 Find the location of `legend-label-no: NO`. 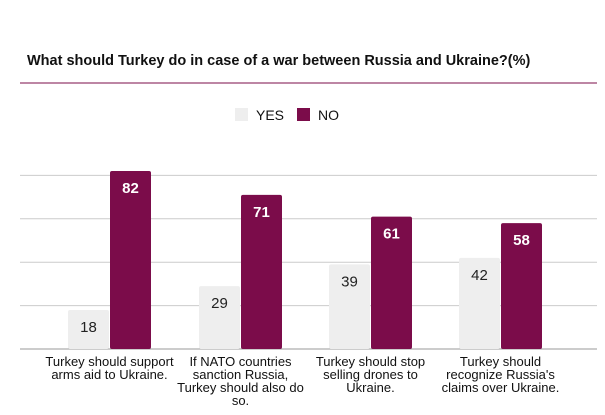

legend-label-no: NO is located at coordinates (328, 115).